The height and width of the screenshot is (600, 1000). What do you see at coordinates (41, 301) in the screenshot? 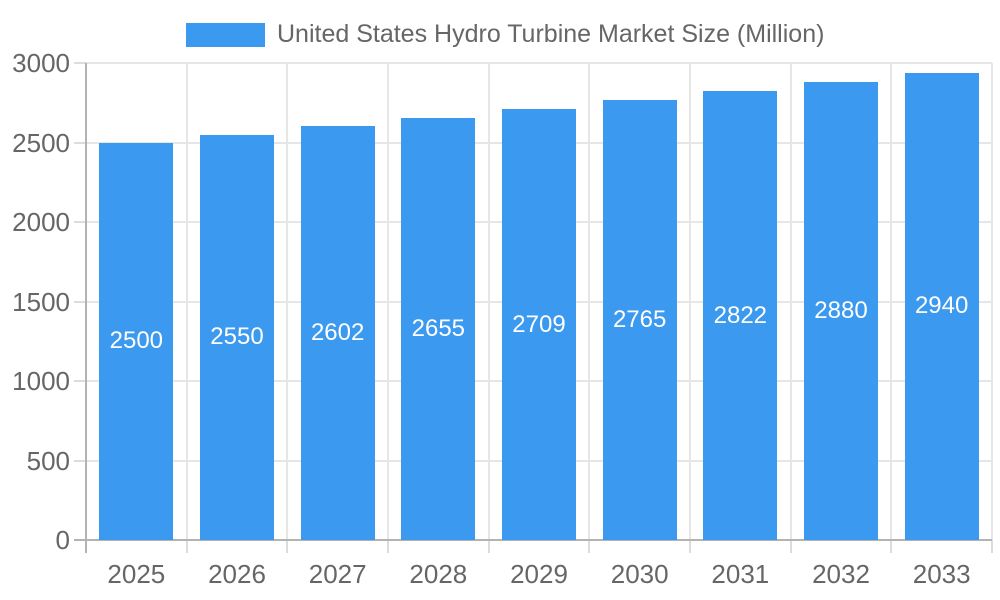
I see `y-axis-label: 1500` at bounding box center [41, 301].